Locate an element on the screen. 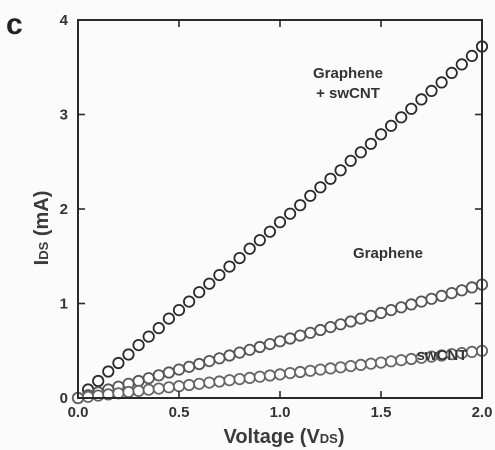 This screenshot has height=450, width=495. y-tick-label: 0 is located at coordinates (64, 398).